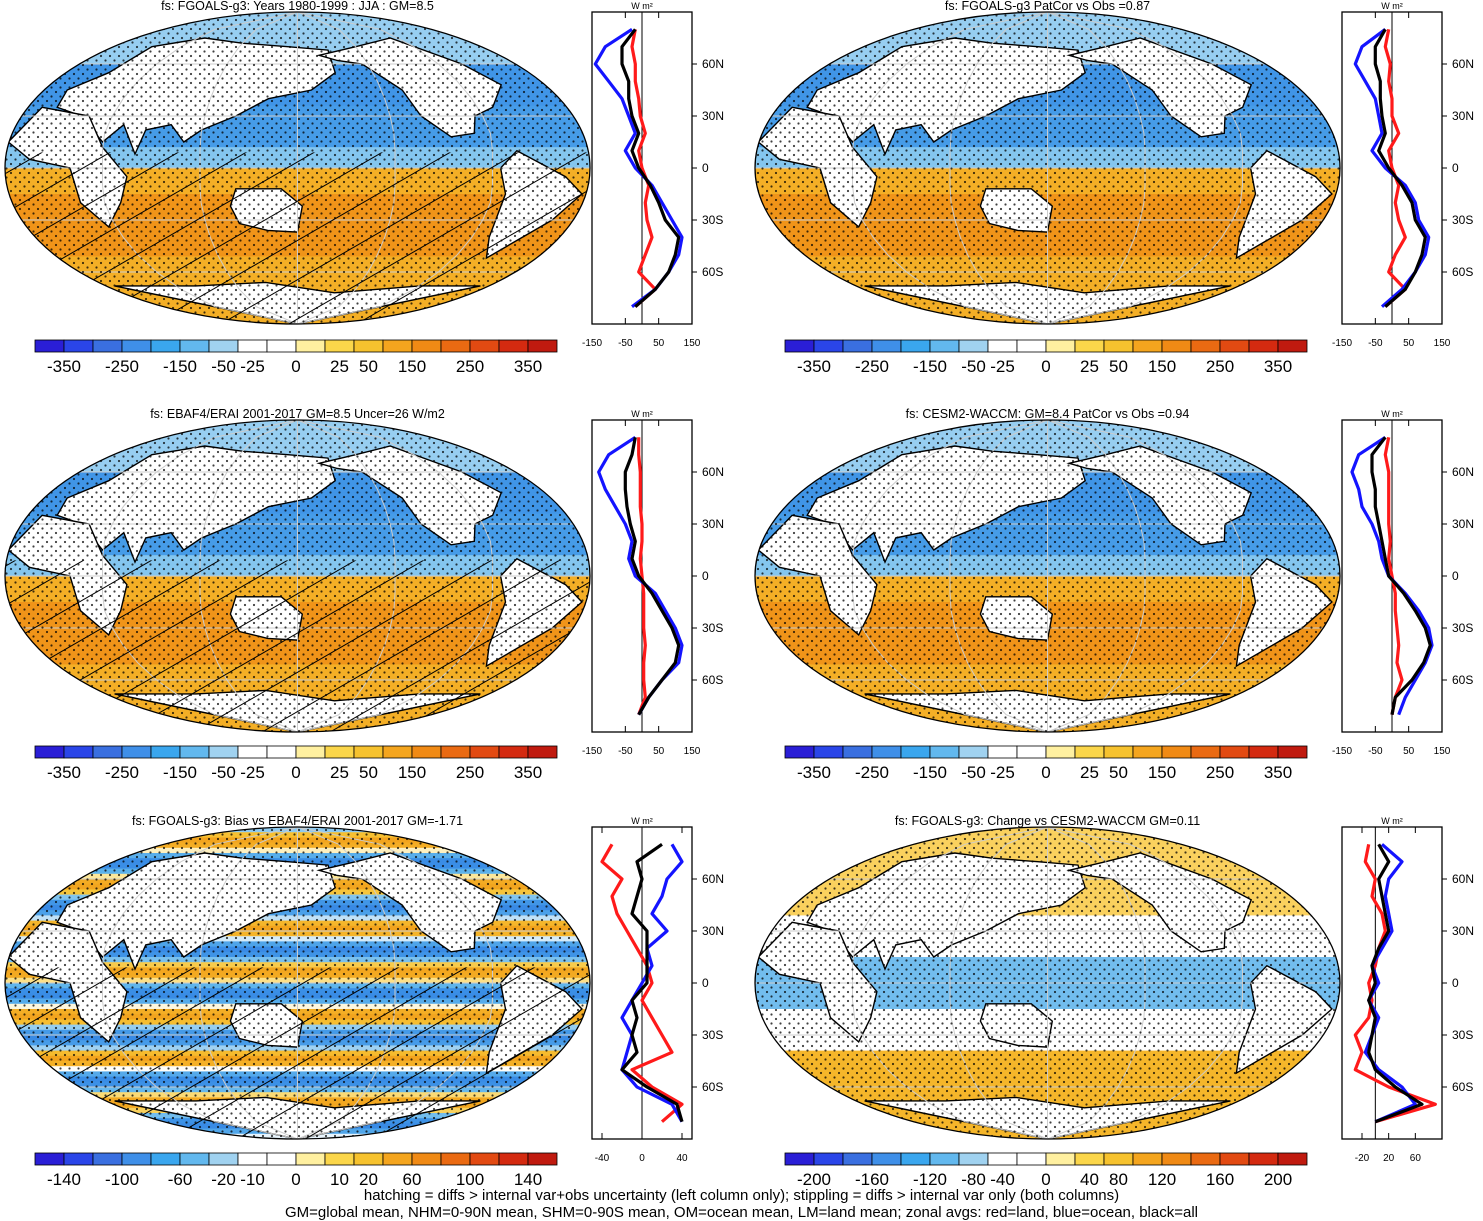  Describe the element at coordinates (930, 1179) in the screenshot. I see `colorbar-label: -120` at that location.